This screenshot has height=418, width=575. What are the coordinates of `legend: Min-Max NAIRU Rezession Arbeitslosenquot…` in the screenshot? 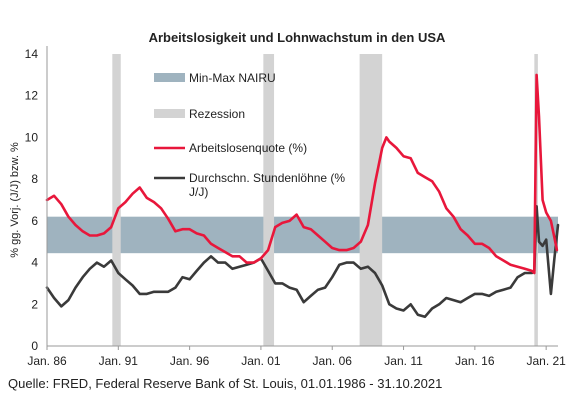 It's located at (251, 135).